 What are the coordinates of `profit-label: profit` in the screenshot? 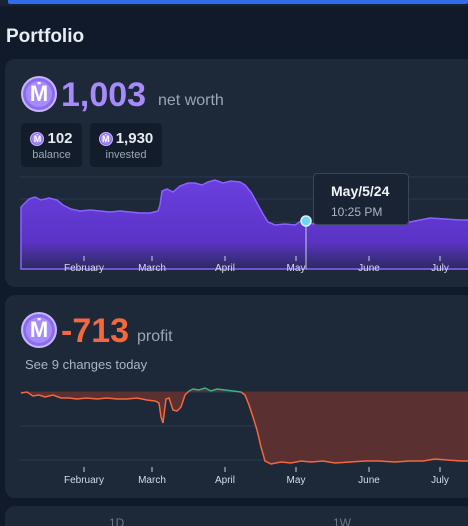 It's located at (155, 336).